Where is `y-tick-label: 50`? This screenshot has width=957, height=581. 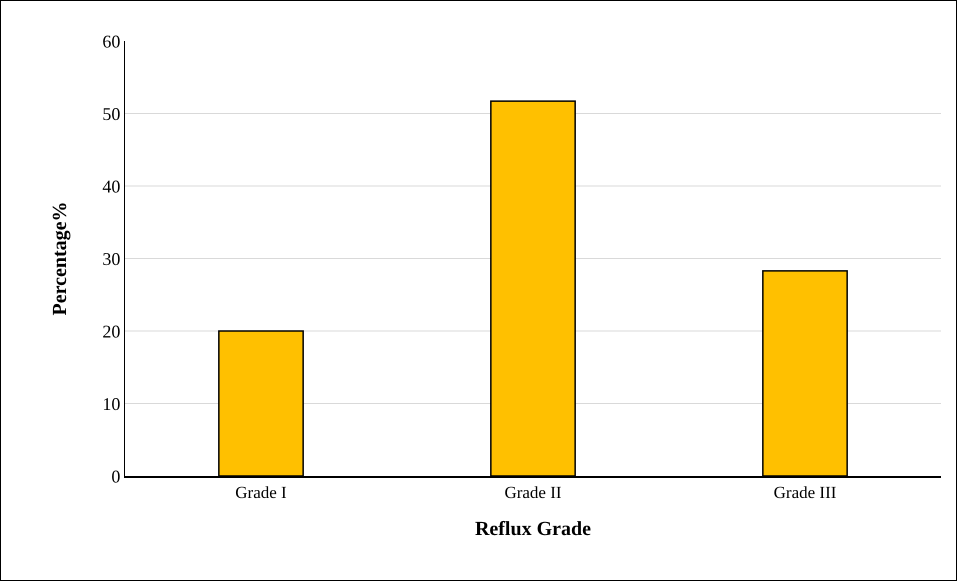 y-tick-label: 50 is located at coordinates (111, 114).